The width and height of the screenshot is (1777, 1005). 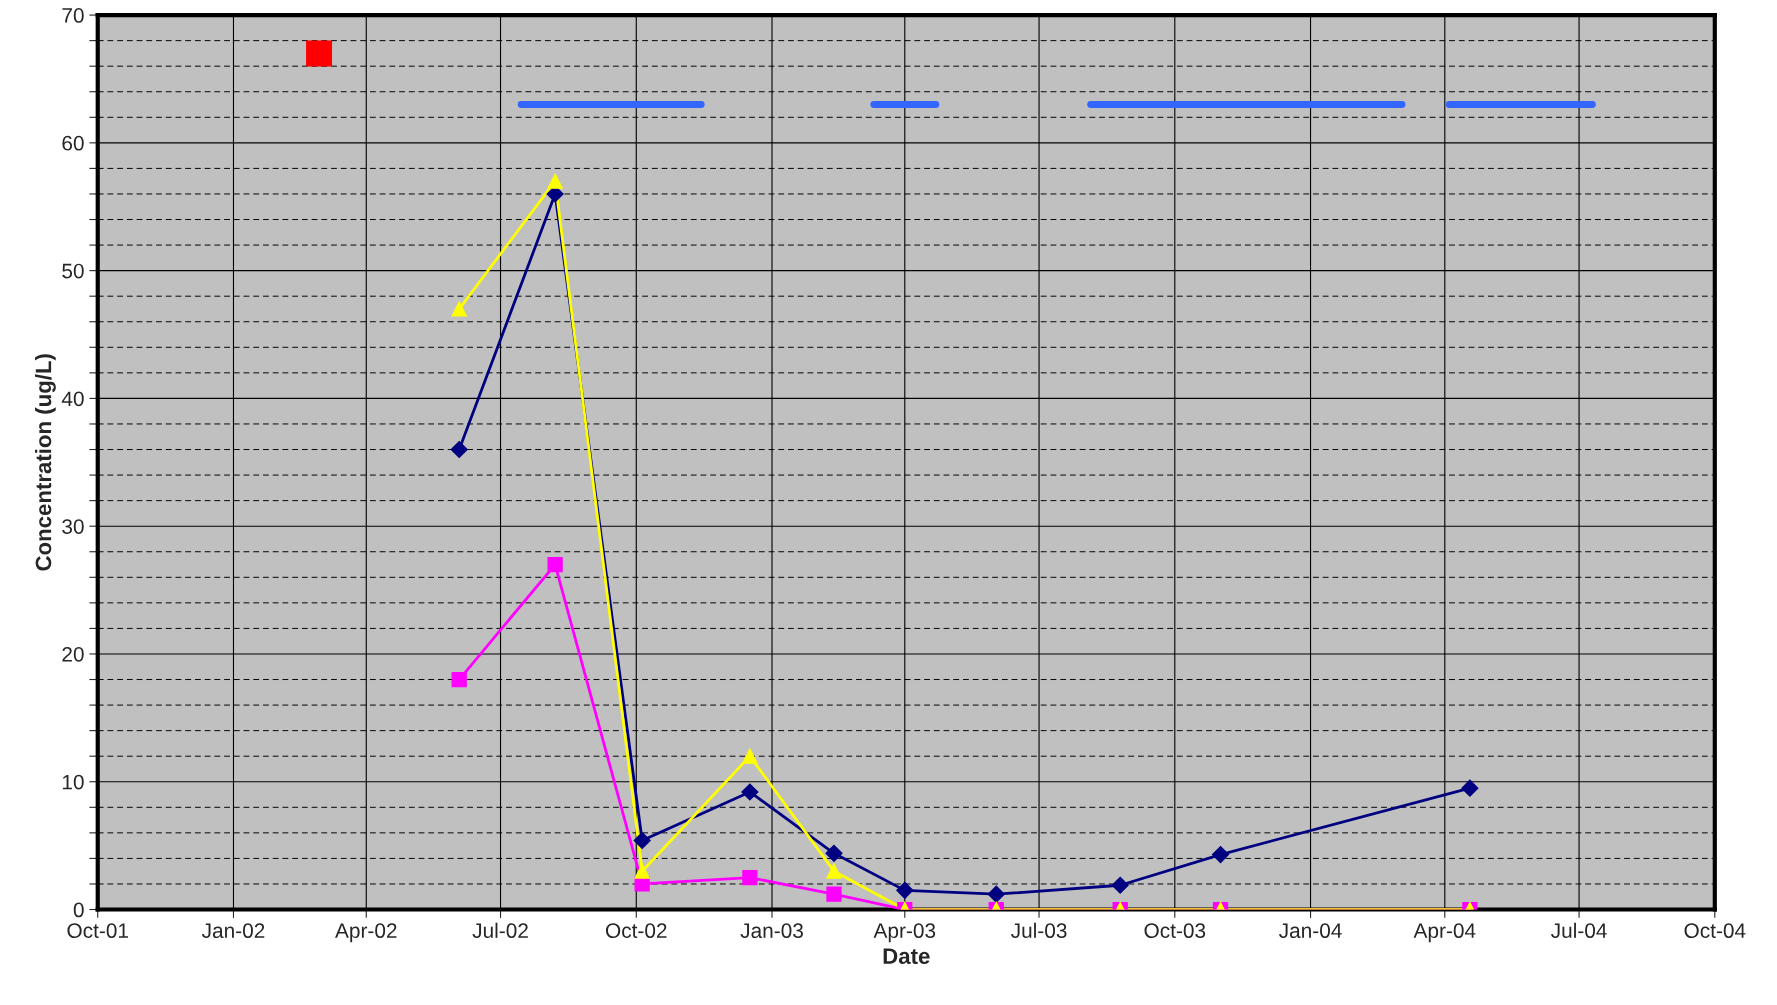 I want to click on x-tick-label: Apr-02, so click(x=366, y=933).